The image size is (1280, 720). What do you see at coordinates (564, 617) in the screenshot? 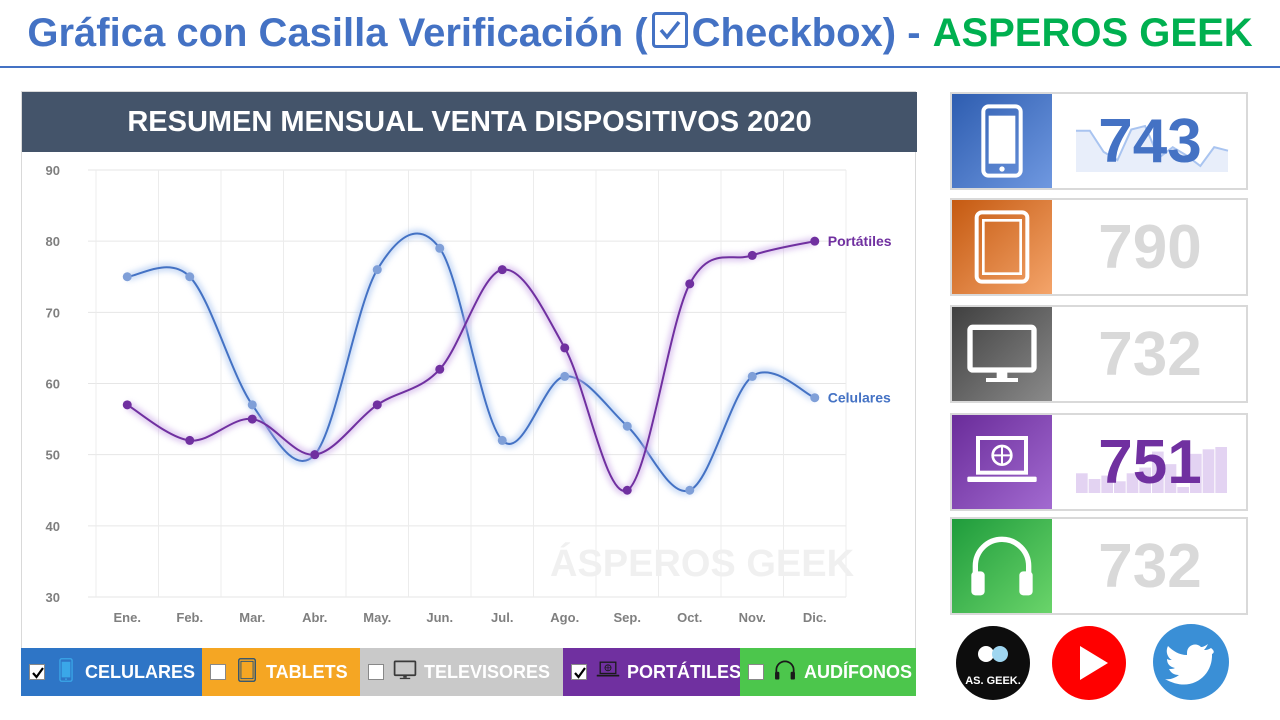
I see `x-tick-label: Ago.` at bounding box center [564, 617].